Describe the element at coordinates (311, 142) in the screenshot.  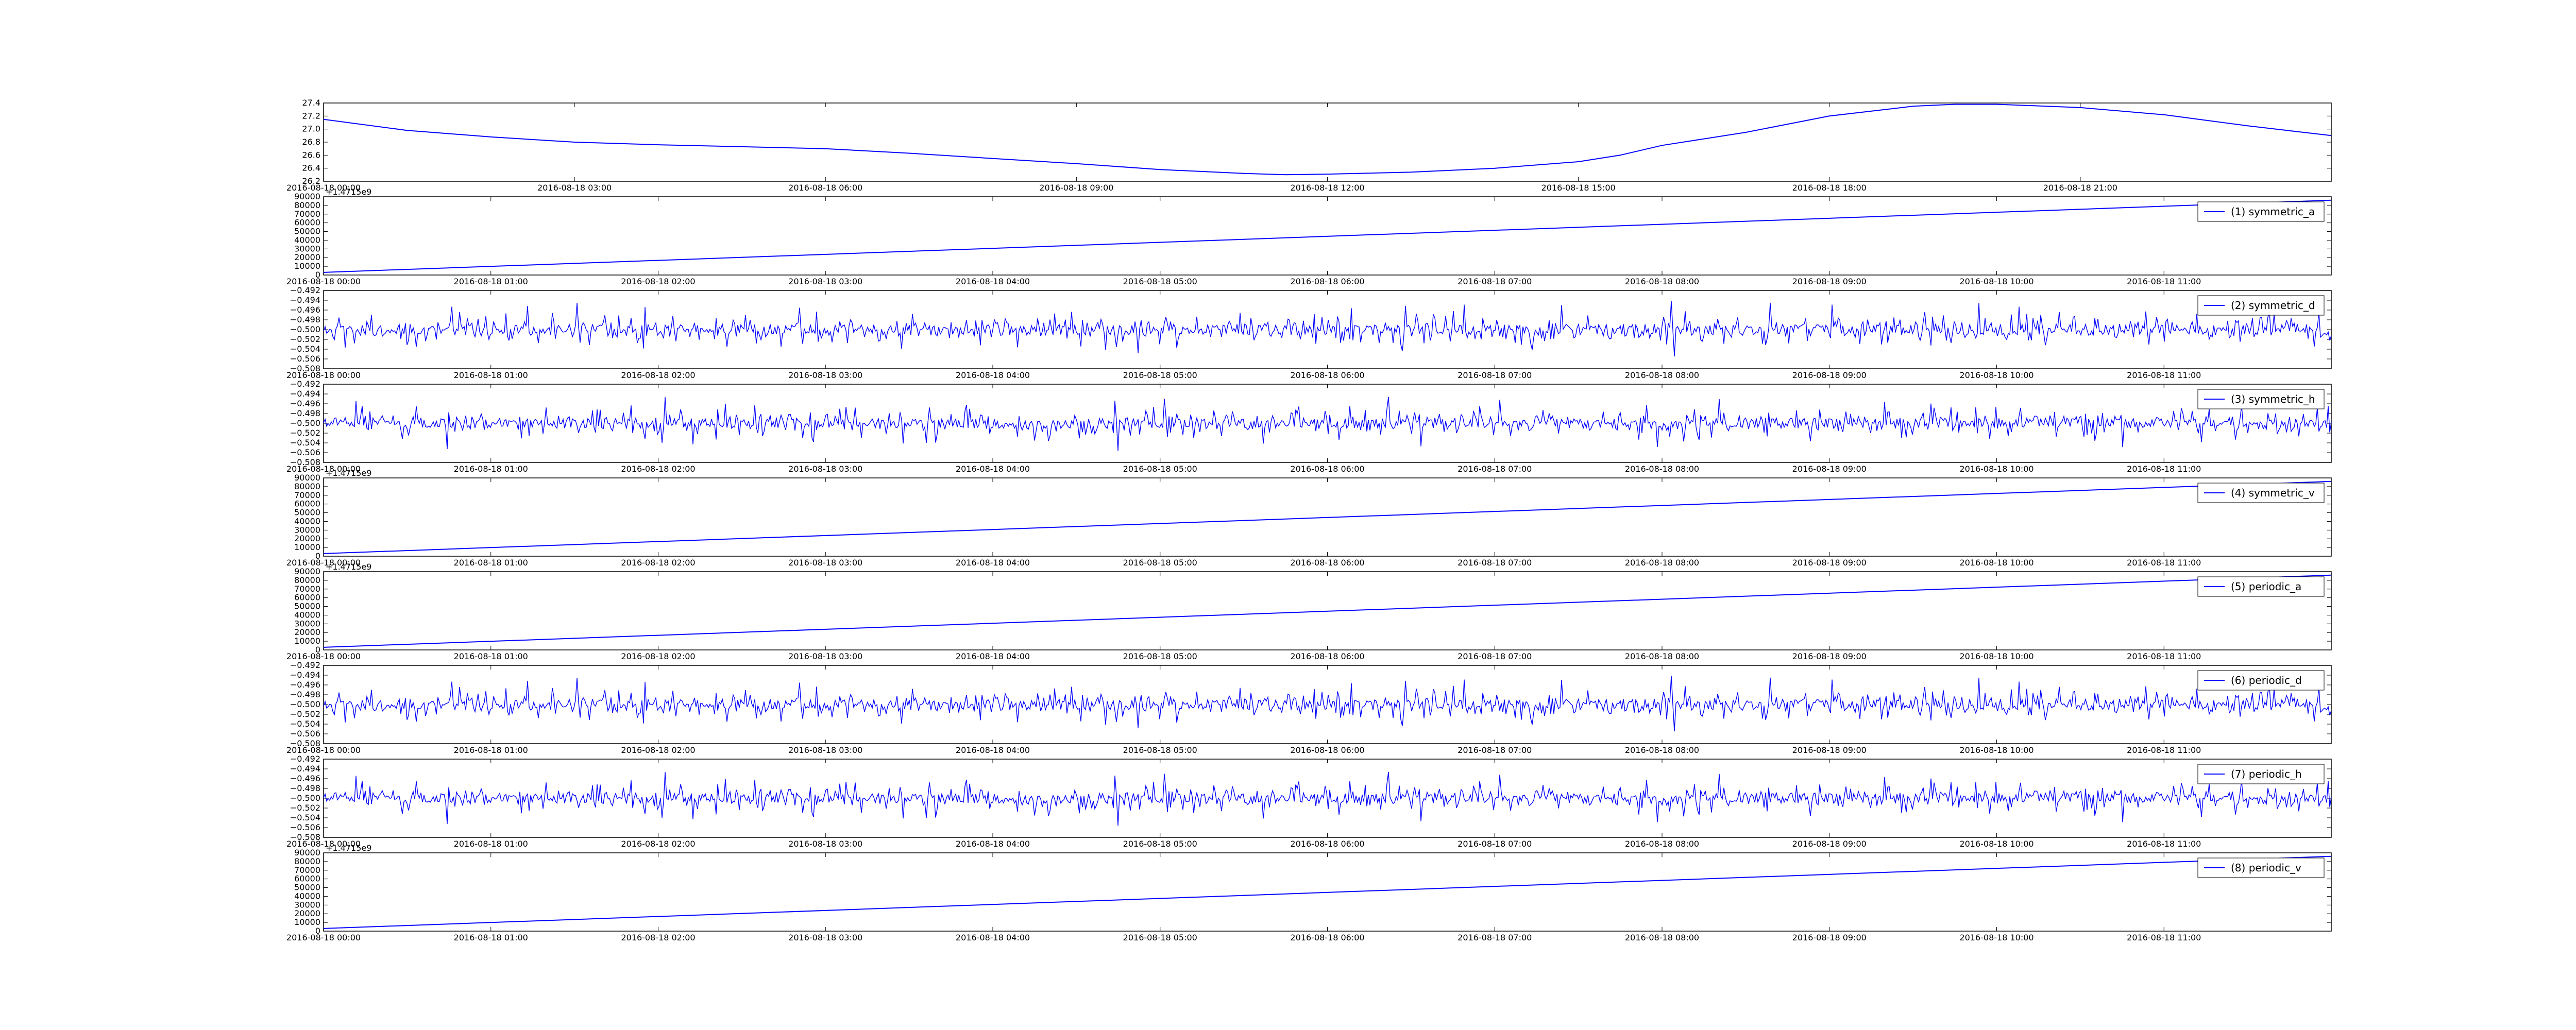
I see `y-tick-label: 26.8` at that location.